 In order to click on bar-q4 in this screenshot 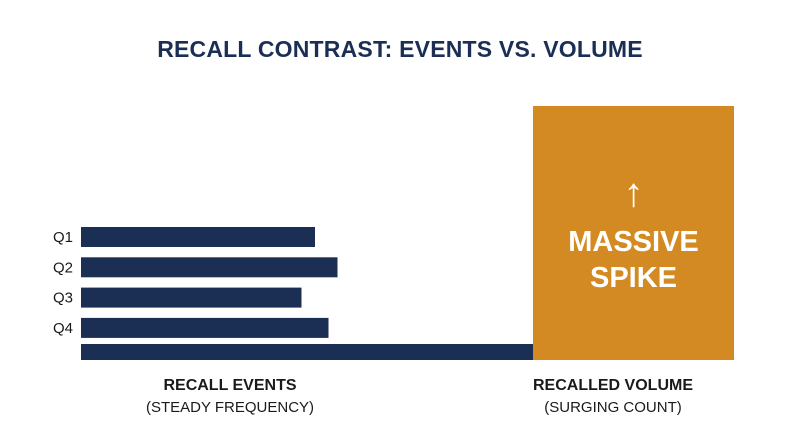, I will do `click(205, 327)`.